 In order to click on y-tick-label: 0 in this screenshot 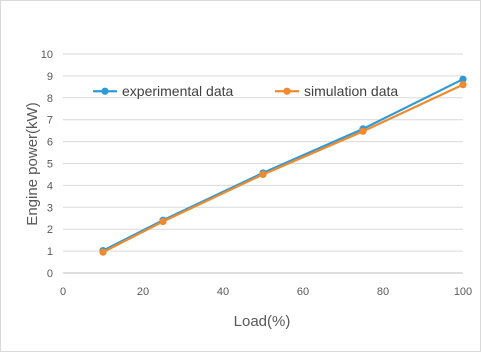, I will do `click(50, 274)`.